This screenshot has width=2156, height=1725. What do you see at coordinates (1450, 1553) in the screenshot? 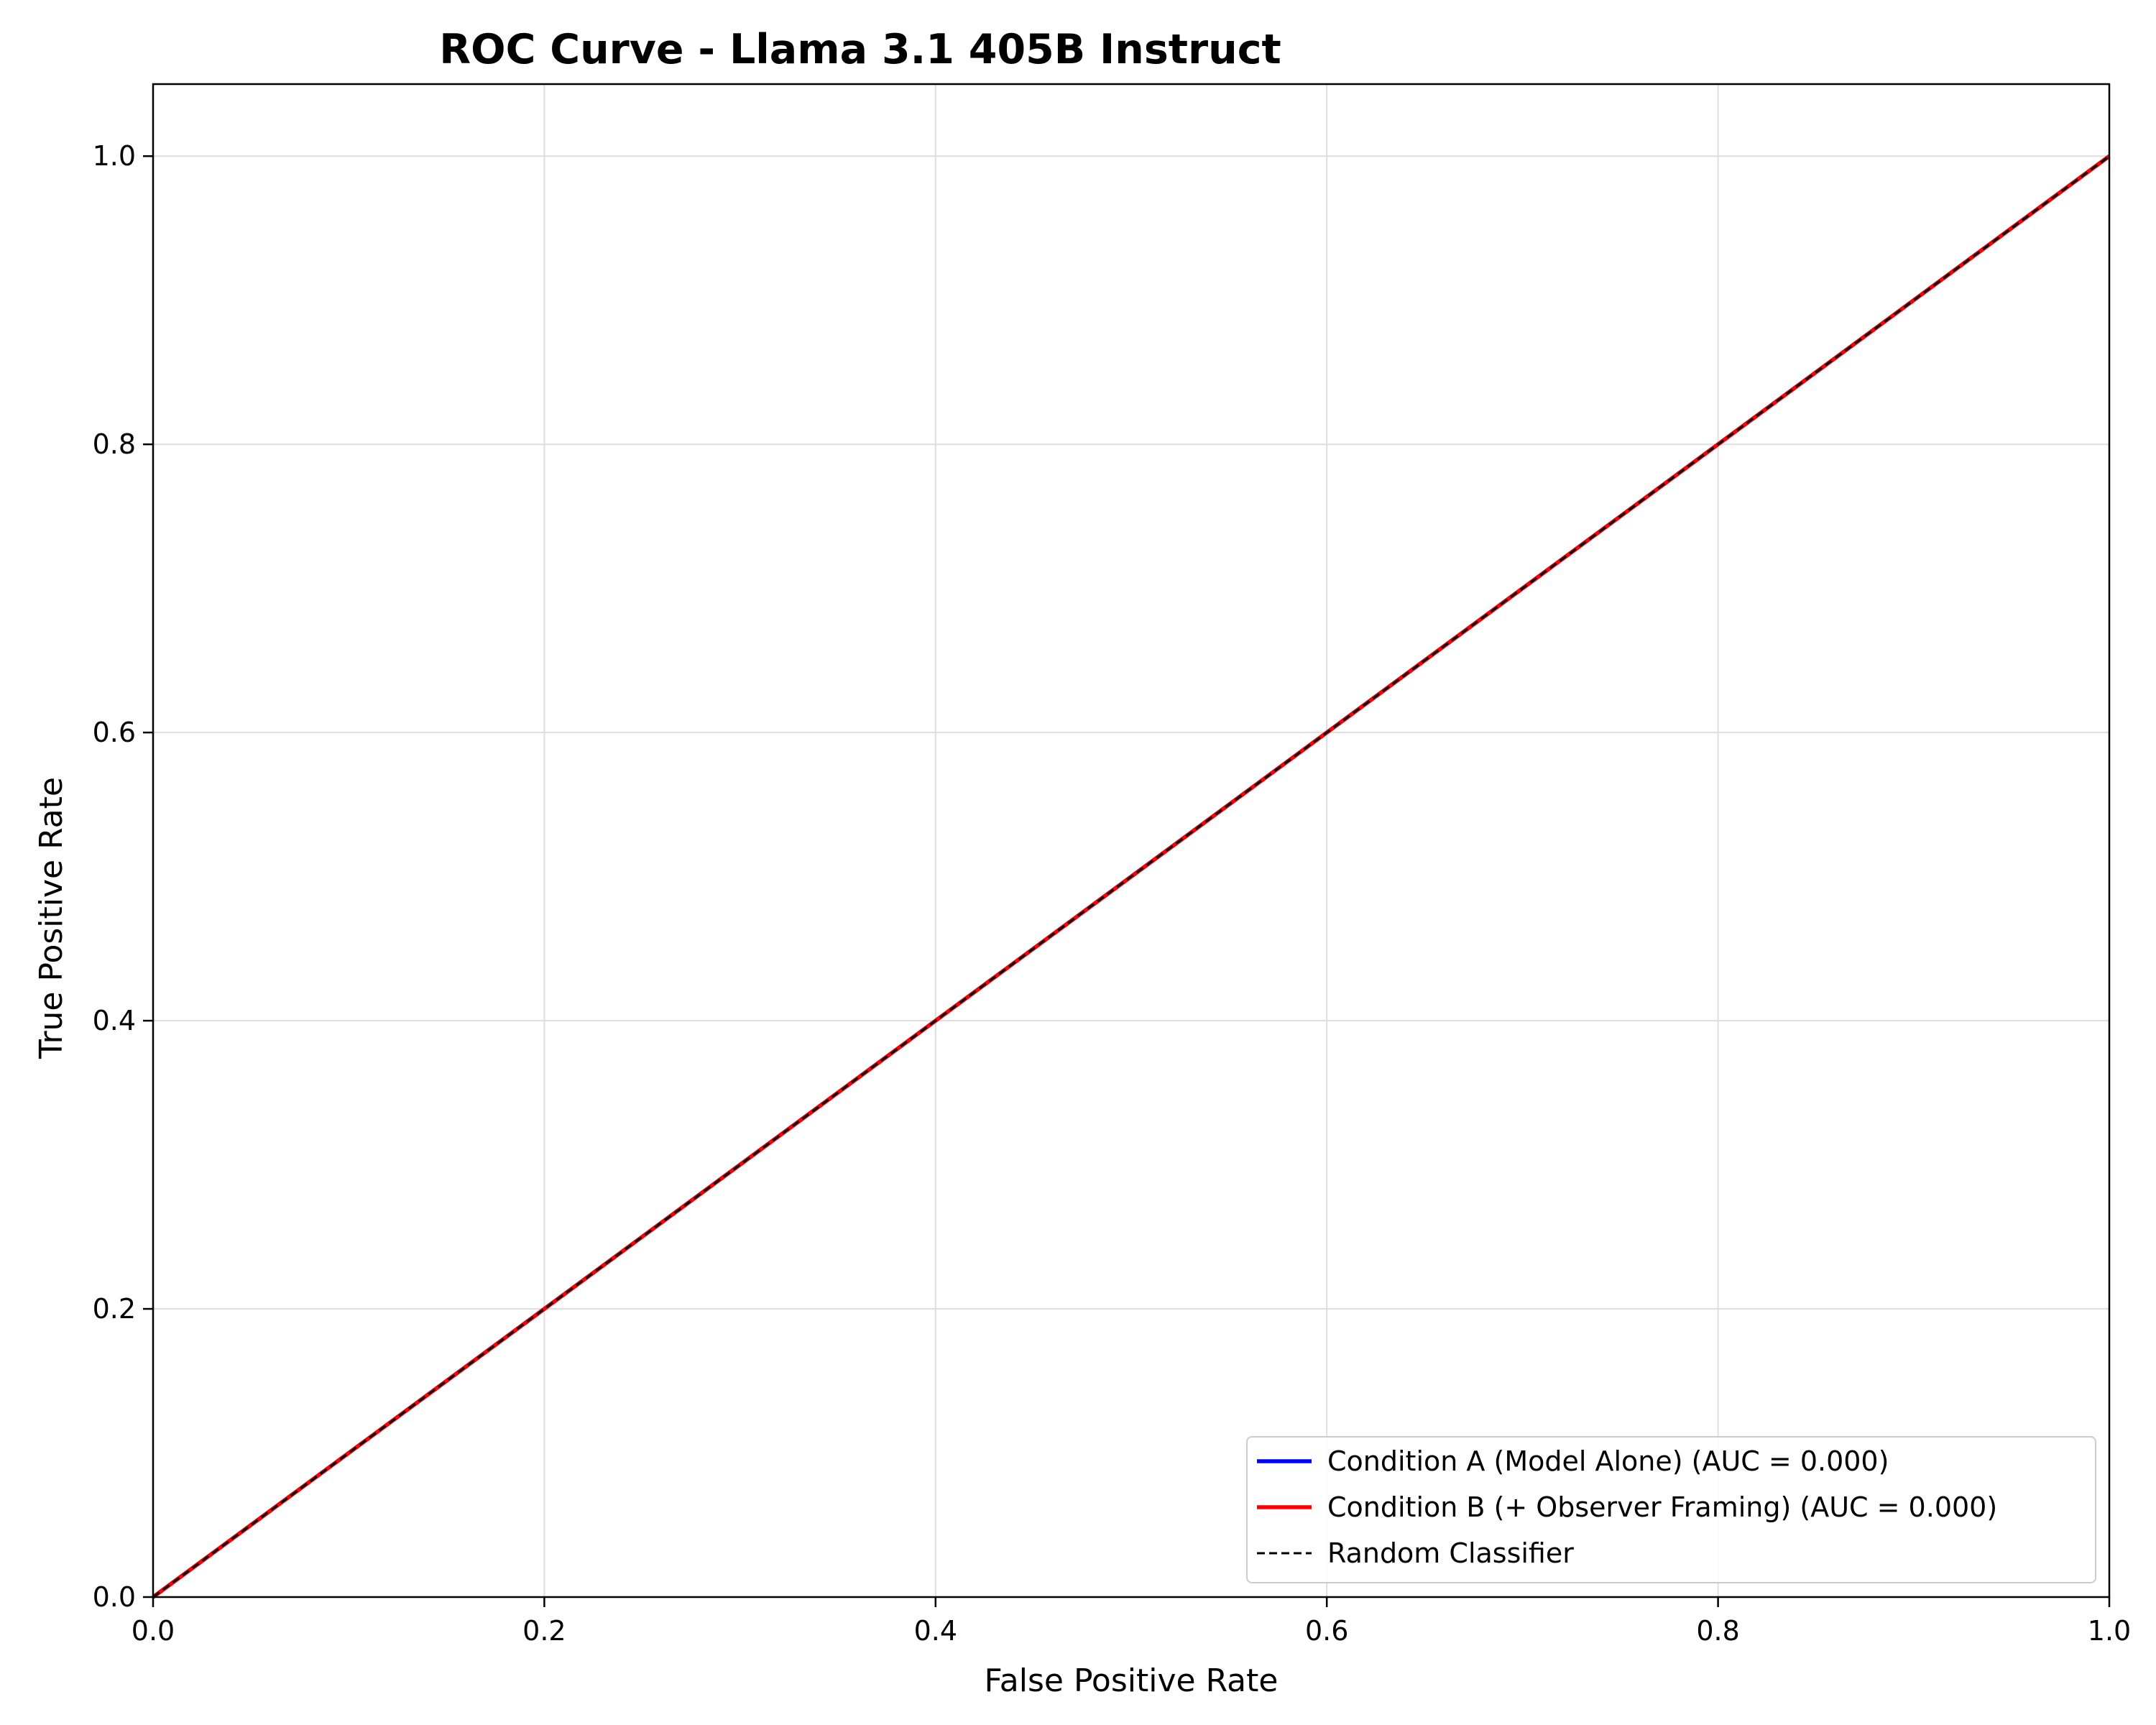
I see `legend-entry-random-classifier: Random Classifier` at bounding box center [1450, 1553].